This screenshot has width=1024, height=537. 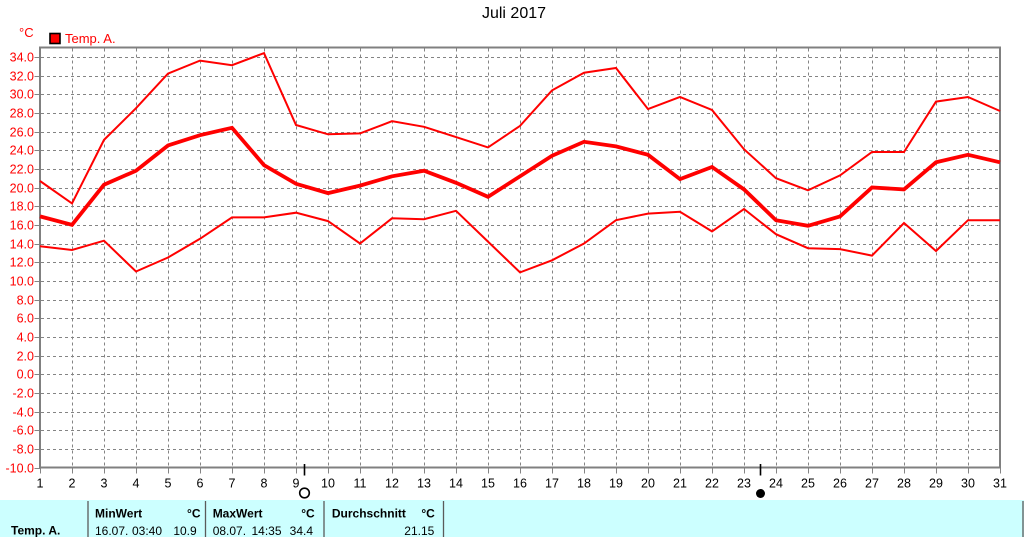 I want to click on svg-text: -8.0, so click(x=23, y=450).